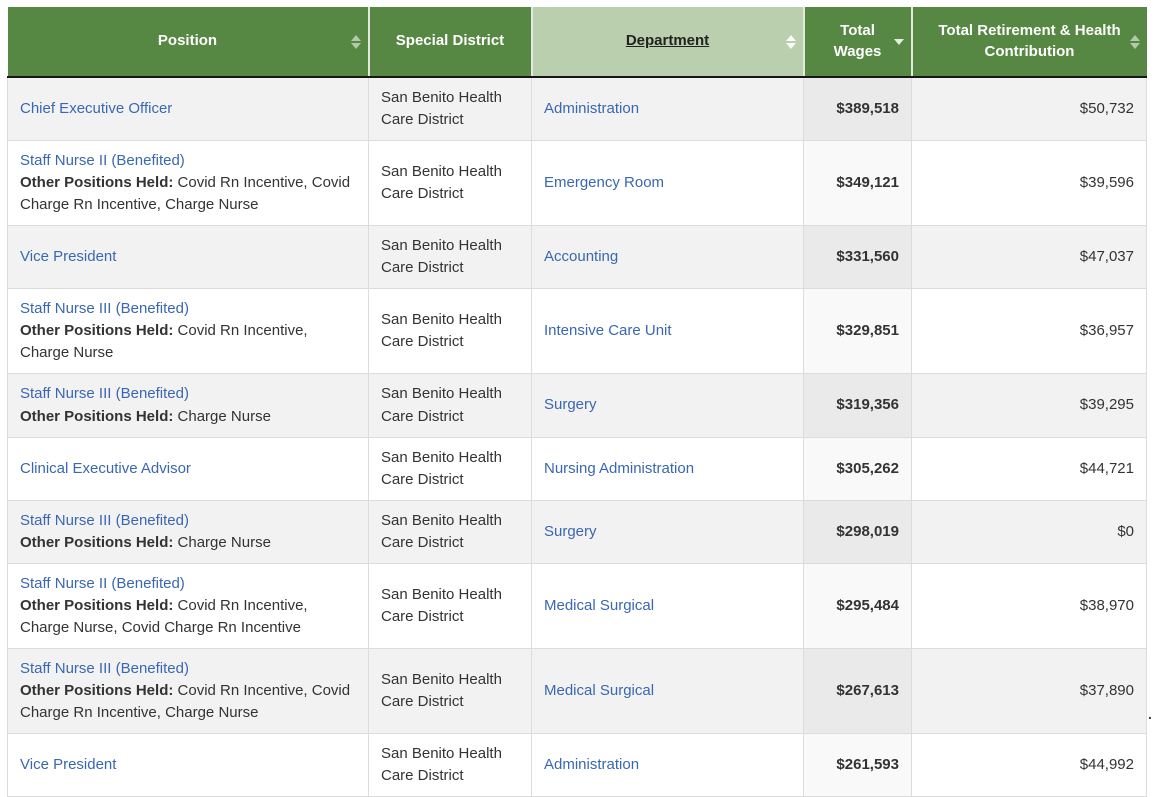 The image size is (1159, 797). Describe the element at coordinates (1106, 183) in the screenshot. I see `retirement-contribution-value: $39,596` at that location.